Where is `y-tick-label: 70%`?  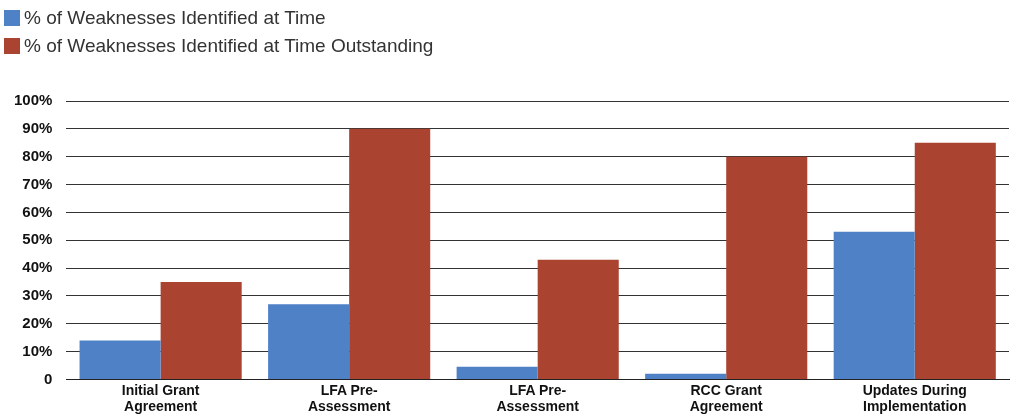
y-tick-label: 70% is located at coordinates (37, 183).